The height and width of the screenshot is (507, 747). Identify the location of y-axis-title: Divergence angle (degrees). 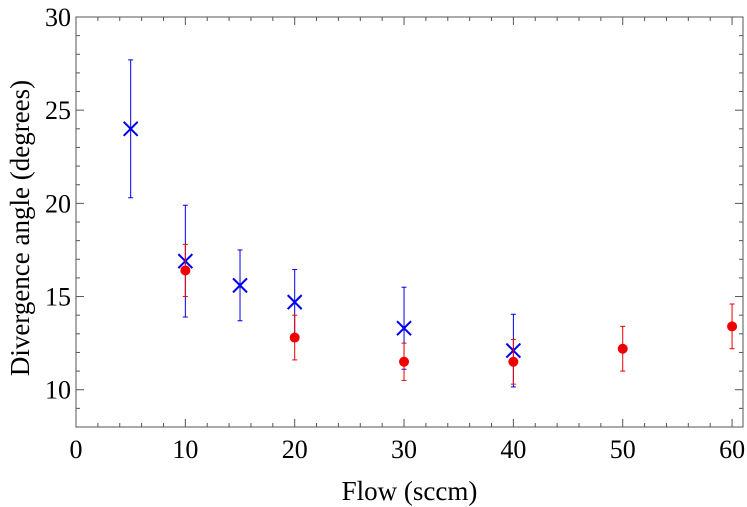
(20, 228).